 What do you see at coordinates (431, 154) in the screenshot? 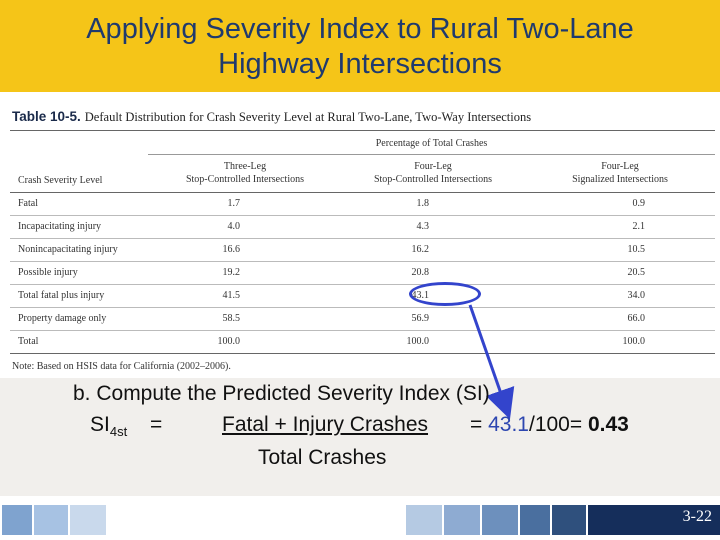
I see `table-rule-group` at bounding box center [431, 154].